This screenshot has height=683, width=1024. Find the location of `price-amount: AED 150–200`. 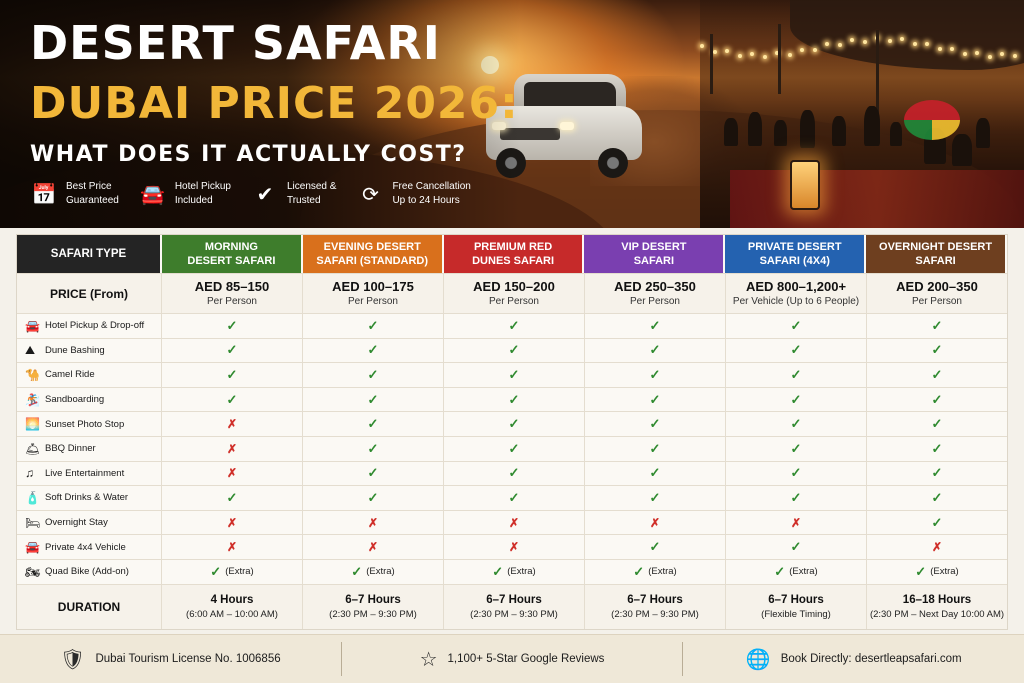

price-amount: AED 150–200 is located at coordinates (514, 286).